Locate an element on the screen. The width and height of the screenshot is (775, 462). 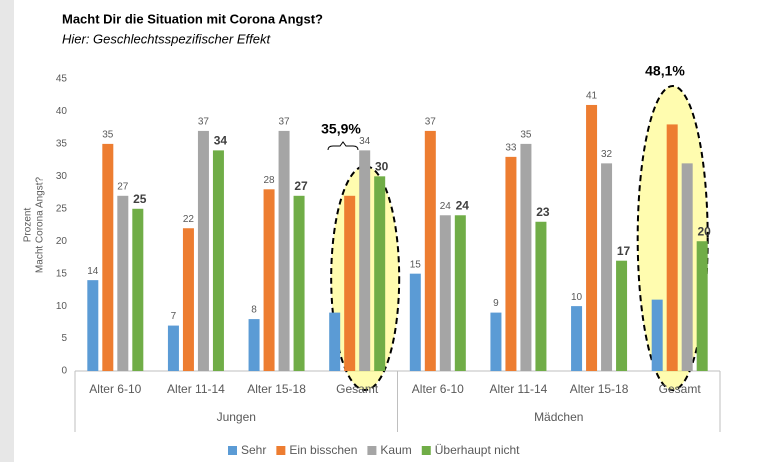
data-label: 9 is located at coordinates (496, 303).